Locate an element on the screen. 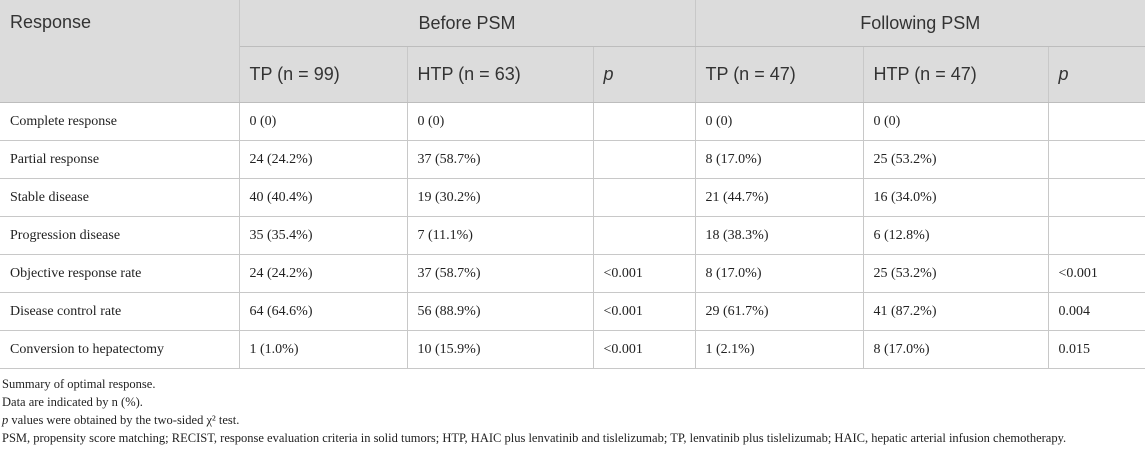 The height and width of the screenshot is (472, 1145). table-cell: 56 (88.9%) is located at coordinates (500, 311).